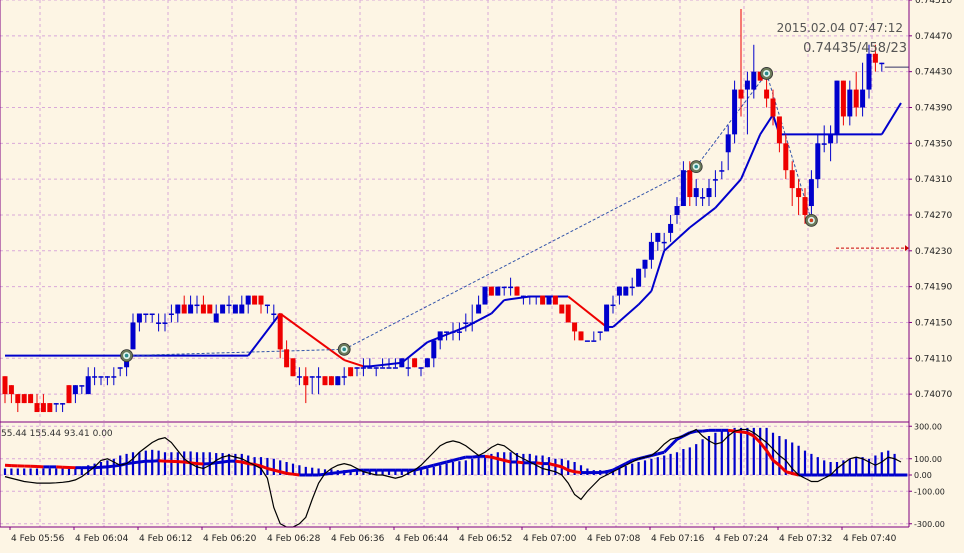 This screenshot has height=553, width=964. I want to click on indicator-tick-label: 0.00, so click(923, 475).